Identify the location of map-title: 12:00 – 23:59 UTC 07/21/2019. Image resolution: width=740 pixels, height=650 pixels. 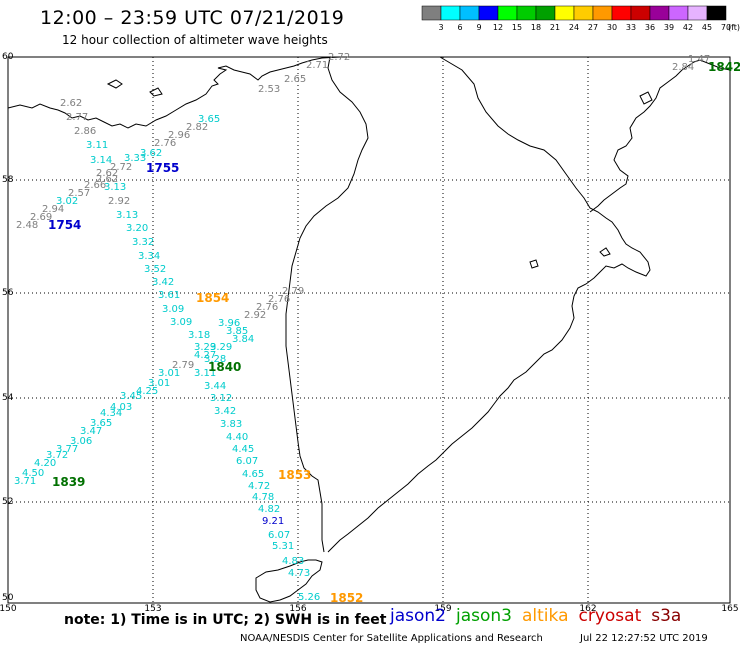
(192, 18).